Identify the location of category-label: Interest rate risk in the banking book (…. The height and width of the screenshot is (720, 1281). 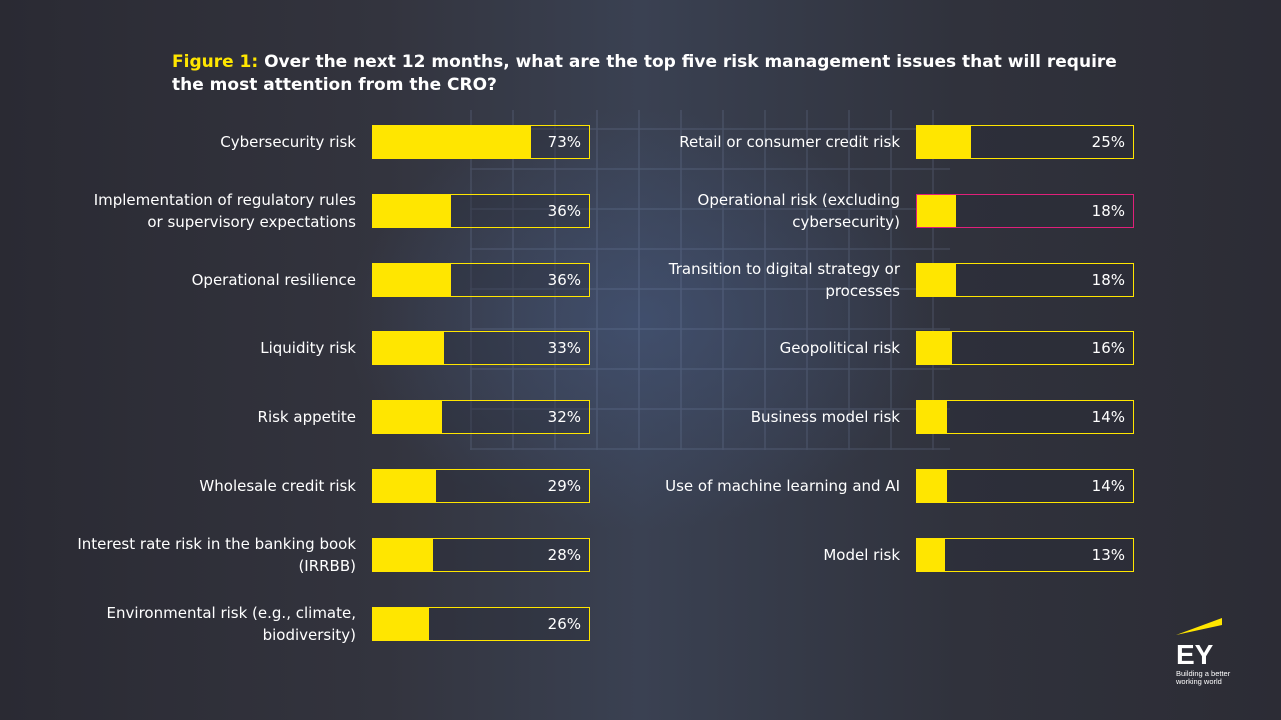
(216, 554).